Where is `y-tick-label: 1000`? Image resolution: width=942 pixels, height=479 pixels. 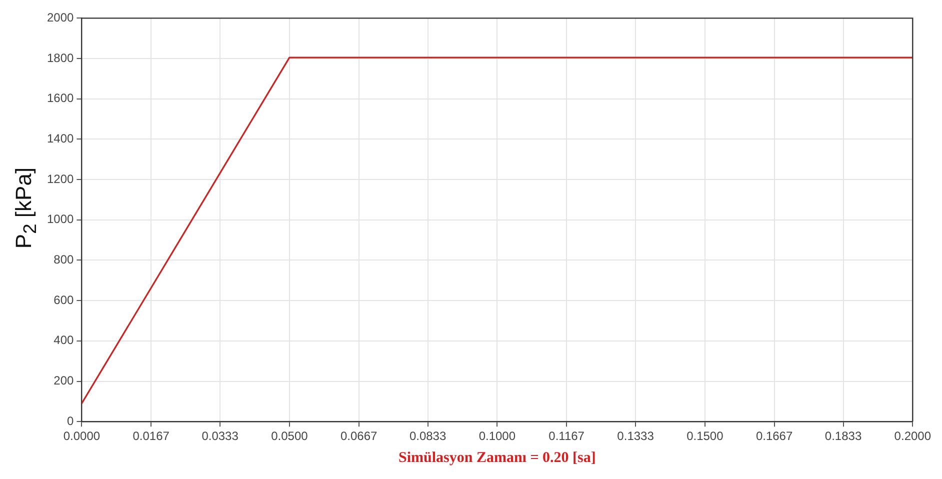
y-tick-label: 1000 is located at coordinates (60, 219).